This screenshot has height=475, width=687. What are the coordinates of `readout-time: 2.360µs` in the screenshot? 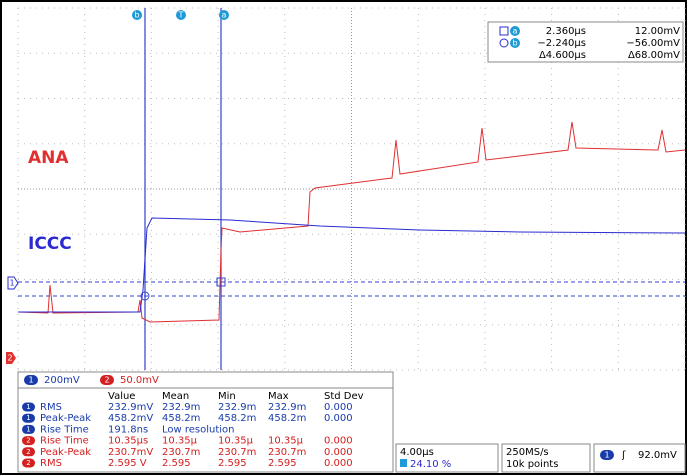 It's located at (566, 31).